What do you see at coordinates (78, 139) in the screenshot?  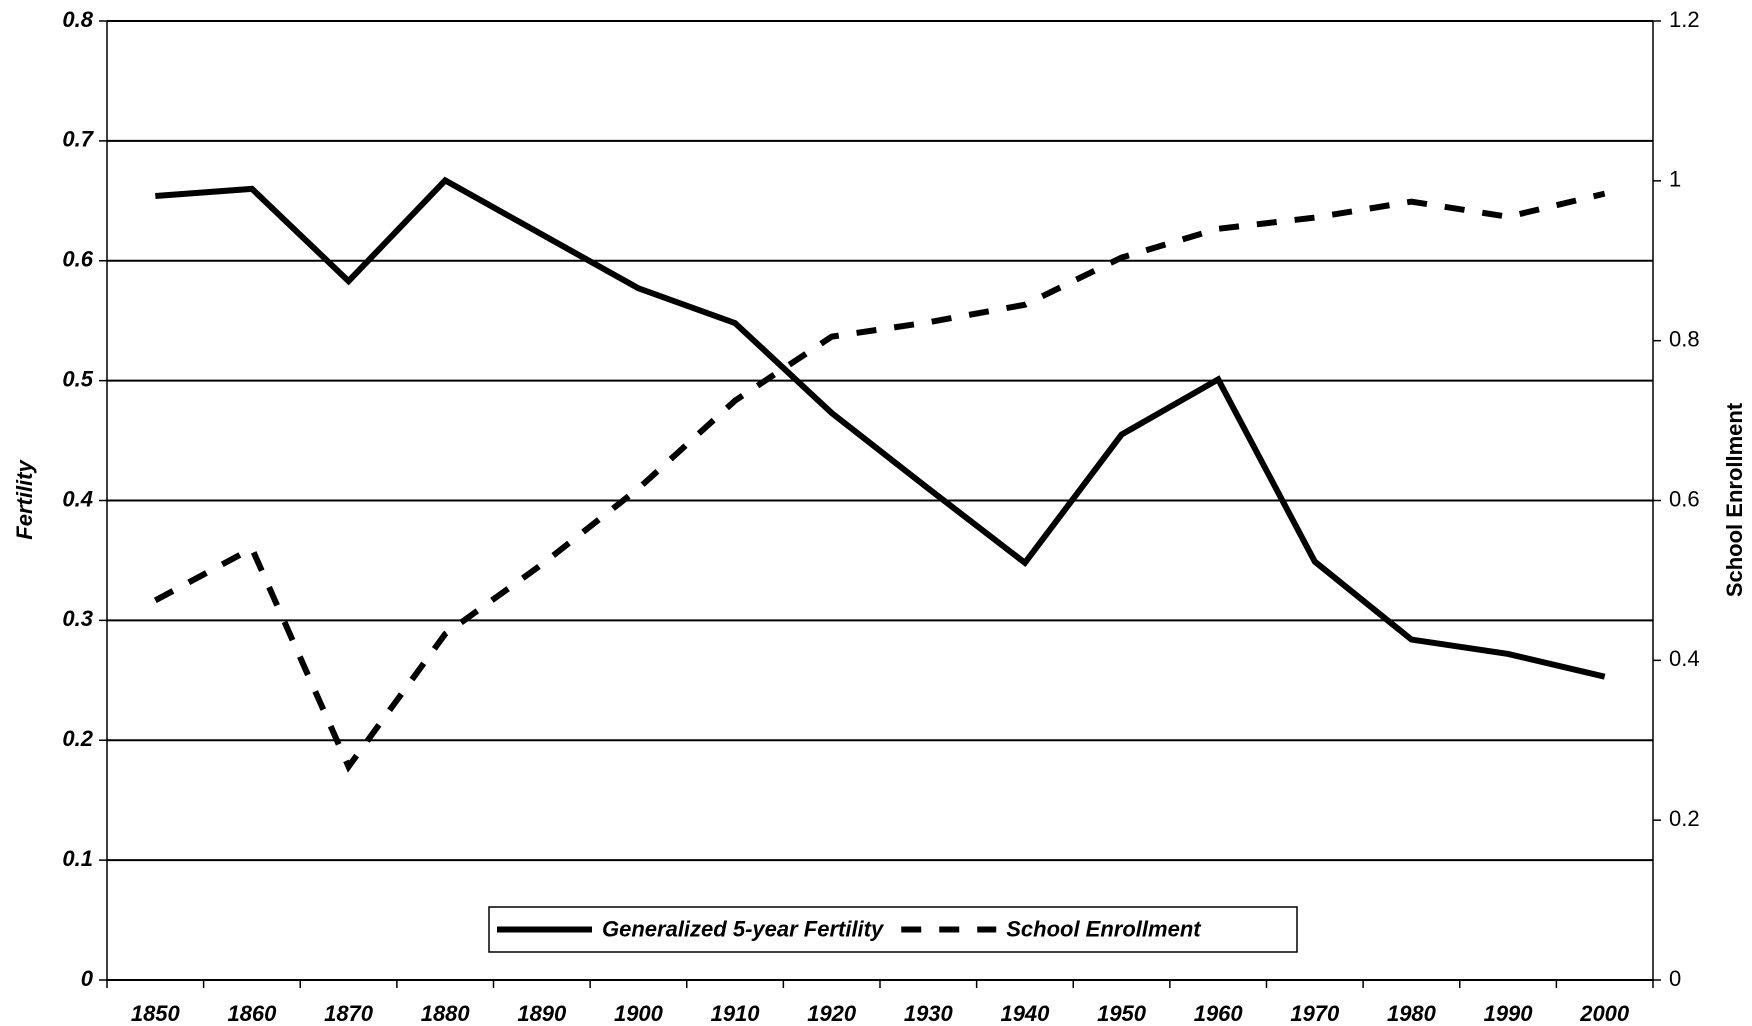 I see `y-tick-label: 0.7` at bounding box center [78, 139].